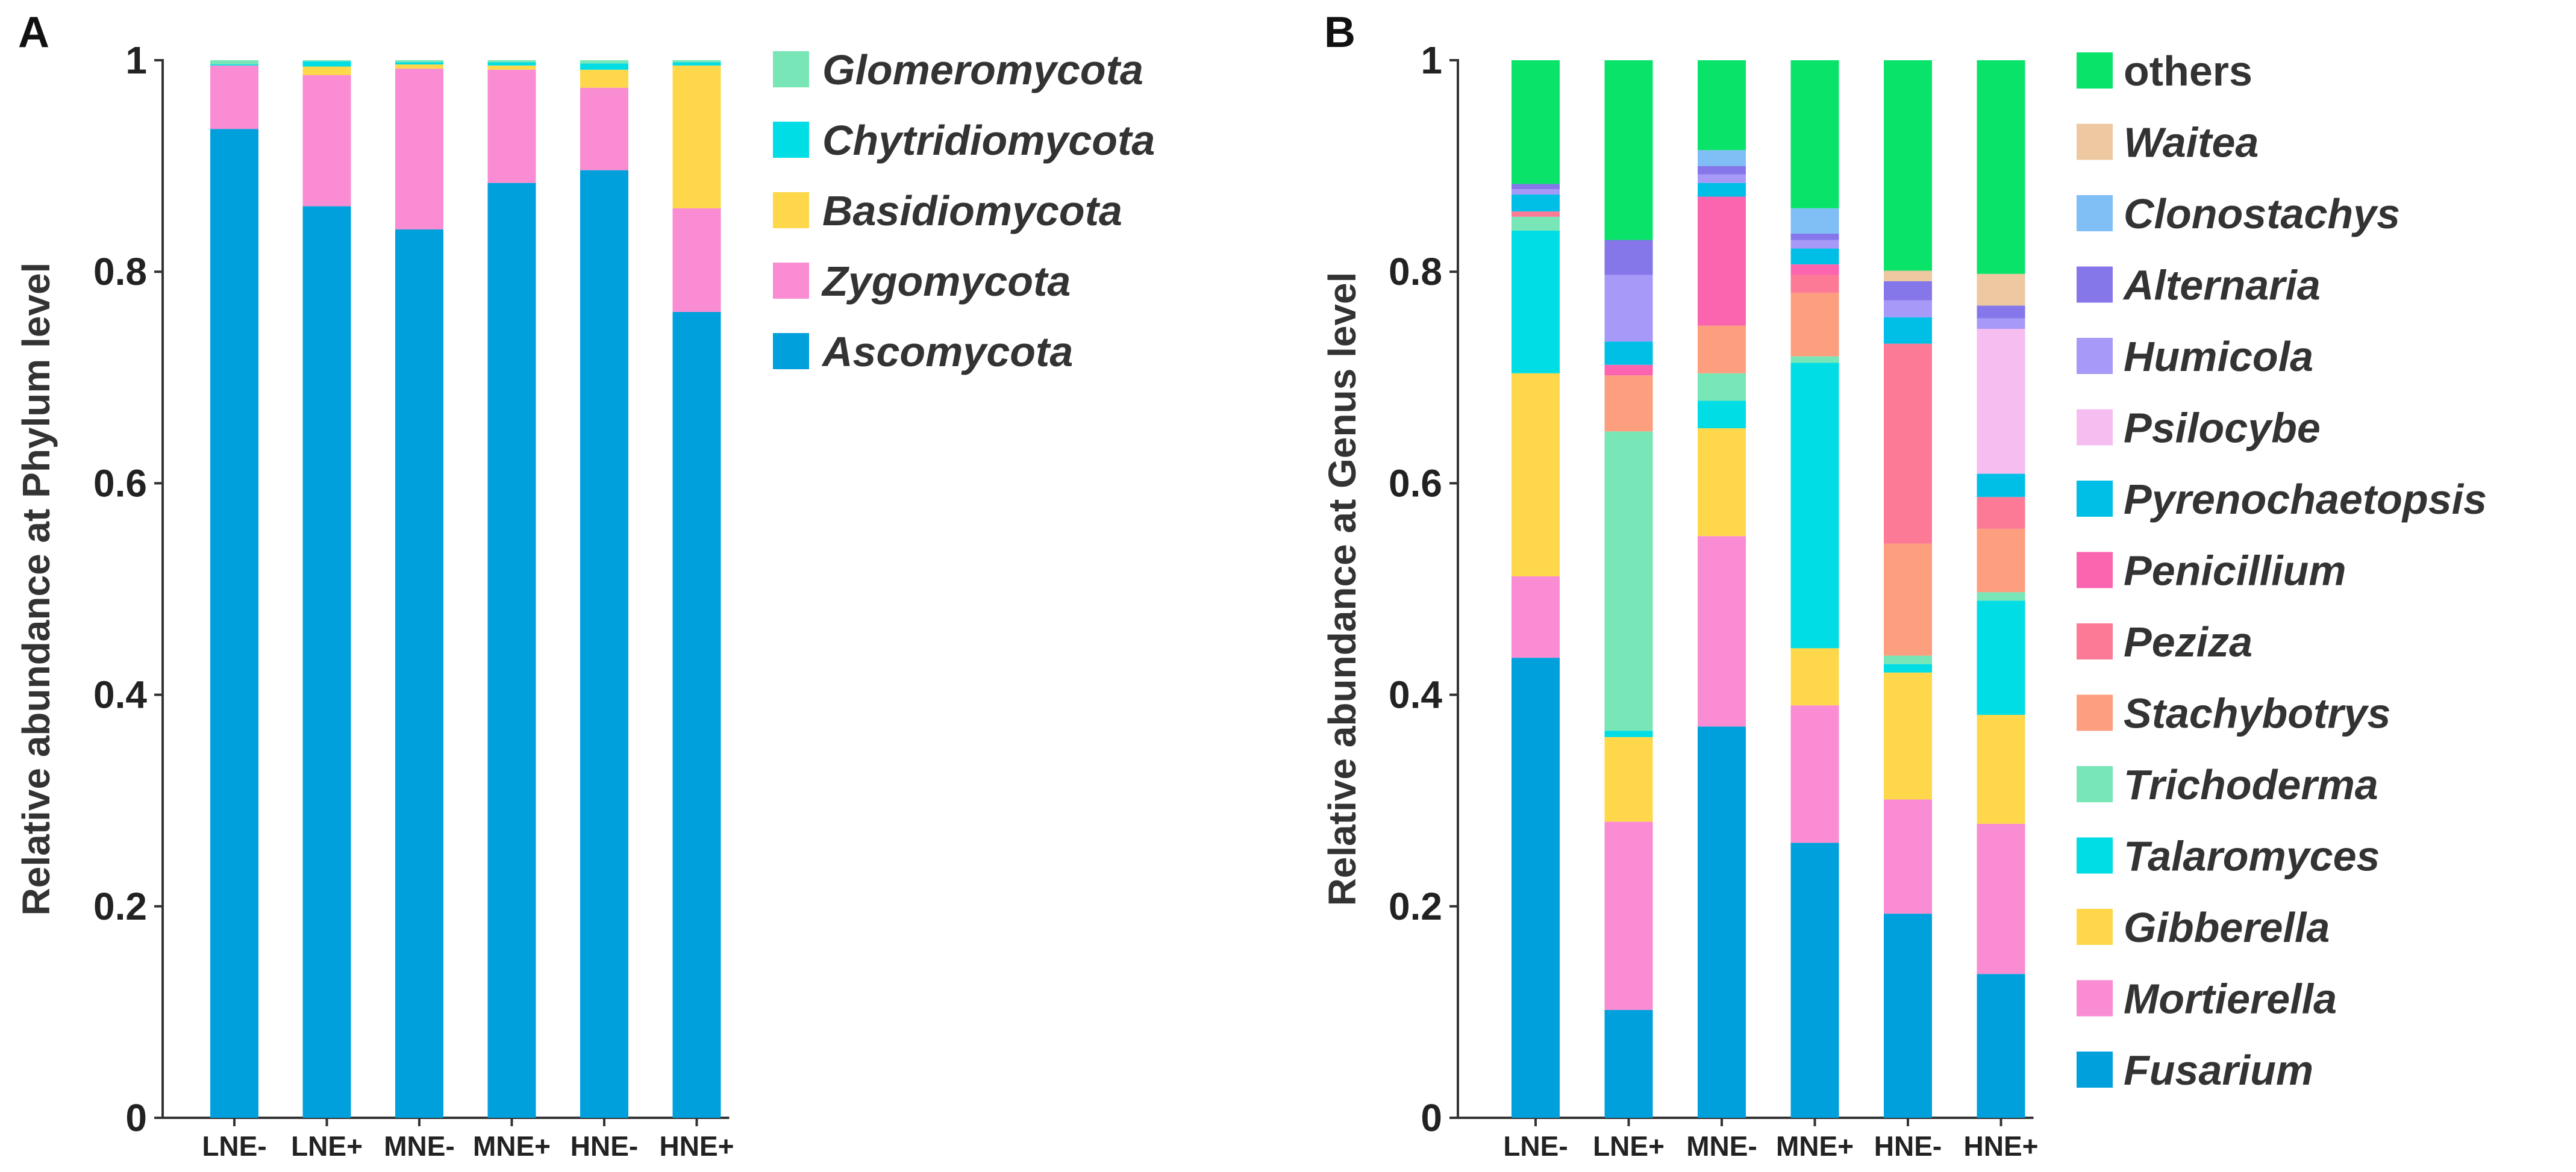 This screenshot has width=2576, height=1172. What do you see at coordinates (1908, 856) in the screenshot?
I see `panel-b-bar-hne-mortierella` at bounding box center [1908, 856].